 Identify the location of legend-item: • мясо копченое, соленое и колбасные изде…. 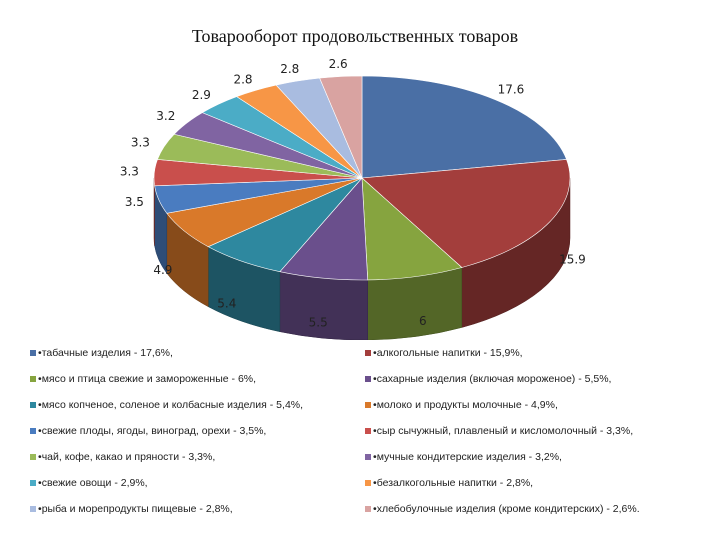
(192, 405).